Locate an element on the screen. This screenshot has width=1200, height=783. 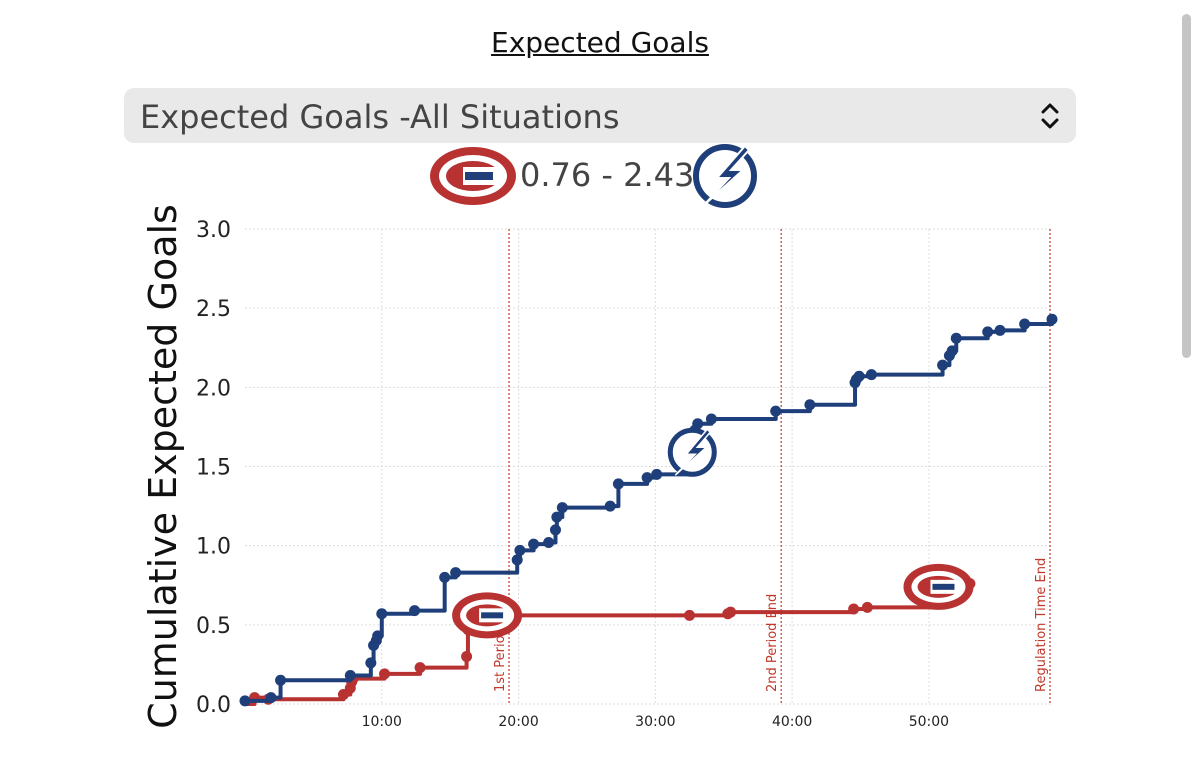
x-tick-label: 20:00 is located at coordinates (518, 722).